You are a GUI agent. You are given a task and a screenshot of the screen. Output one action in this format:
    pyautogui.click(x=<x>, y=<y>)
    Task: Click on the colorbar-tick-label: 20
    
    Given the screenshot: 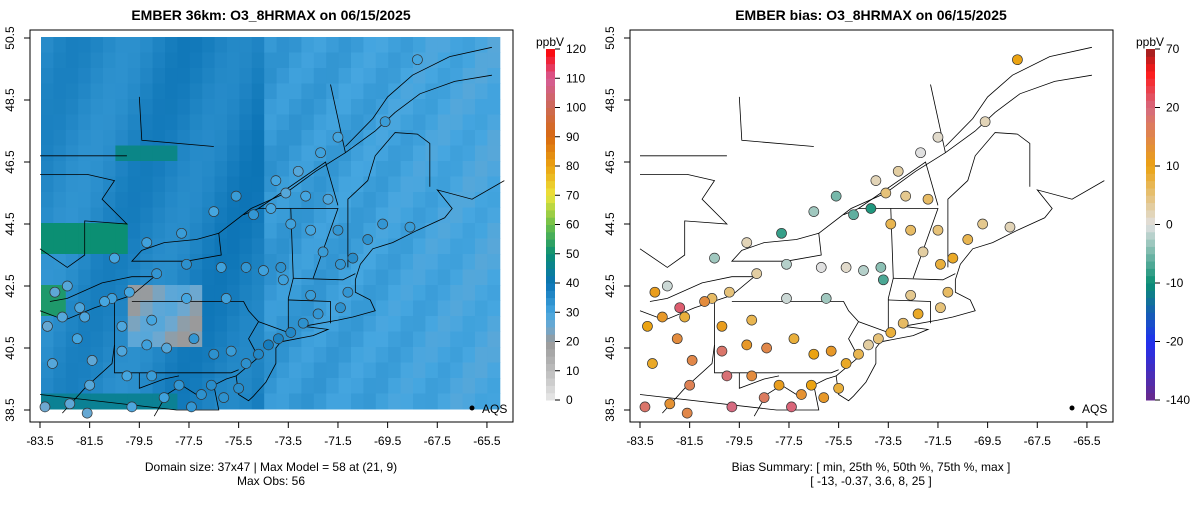 What is the action you would take?
    pyautogui.click(x=1173, y=108)
    